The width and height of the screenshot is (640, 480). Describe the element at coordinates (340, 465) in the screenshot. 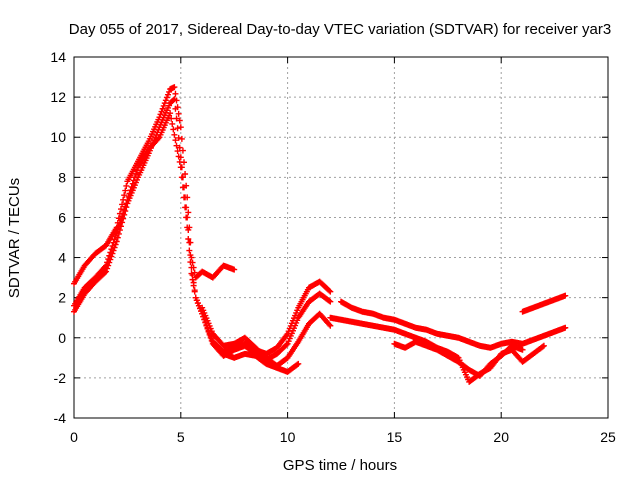

I see `x-axis-label: GPS time / hours` at that location.